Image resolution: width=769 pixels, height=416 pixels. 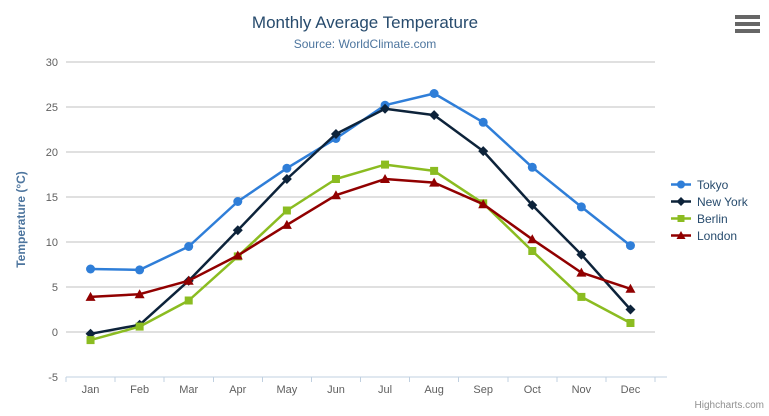 What do you see at coordinates (483, 390) in the screenshot?
I see `axis-tick-label: Sep` at bounding box center [483, 390].